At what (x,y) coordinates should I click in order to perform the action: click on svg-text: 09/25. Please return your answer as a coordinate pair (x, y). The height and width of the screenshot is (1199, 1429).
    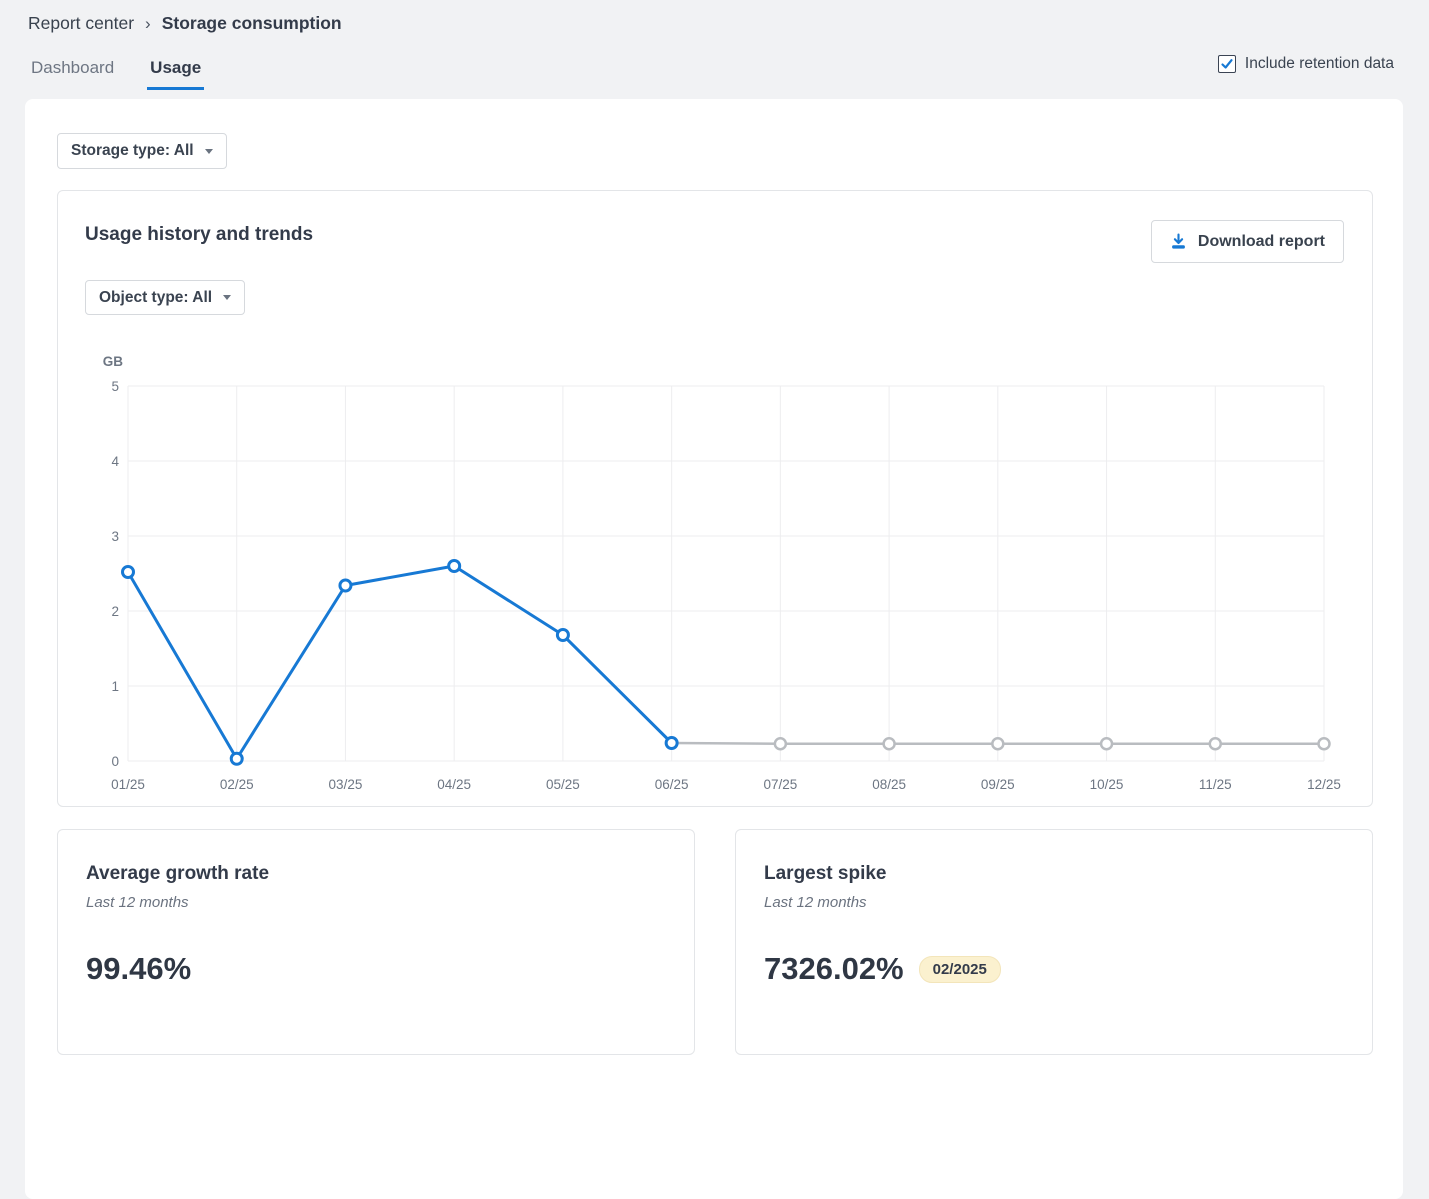
    Looking at the image, I should click on (998, 784).